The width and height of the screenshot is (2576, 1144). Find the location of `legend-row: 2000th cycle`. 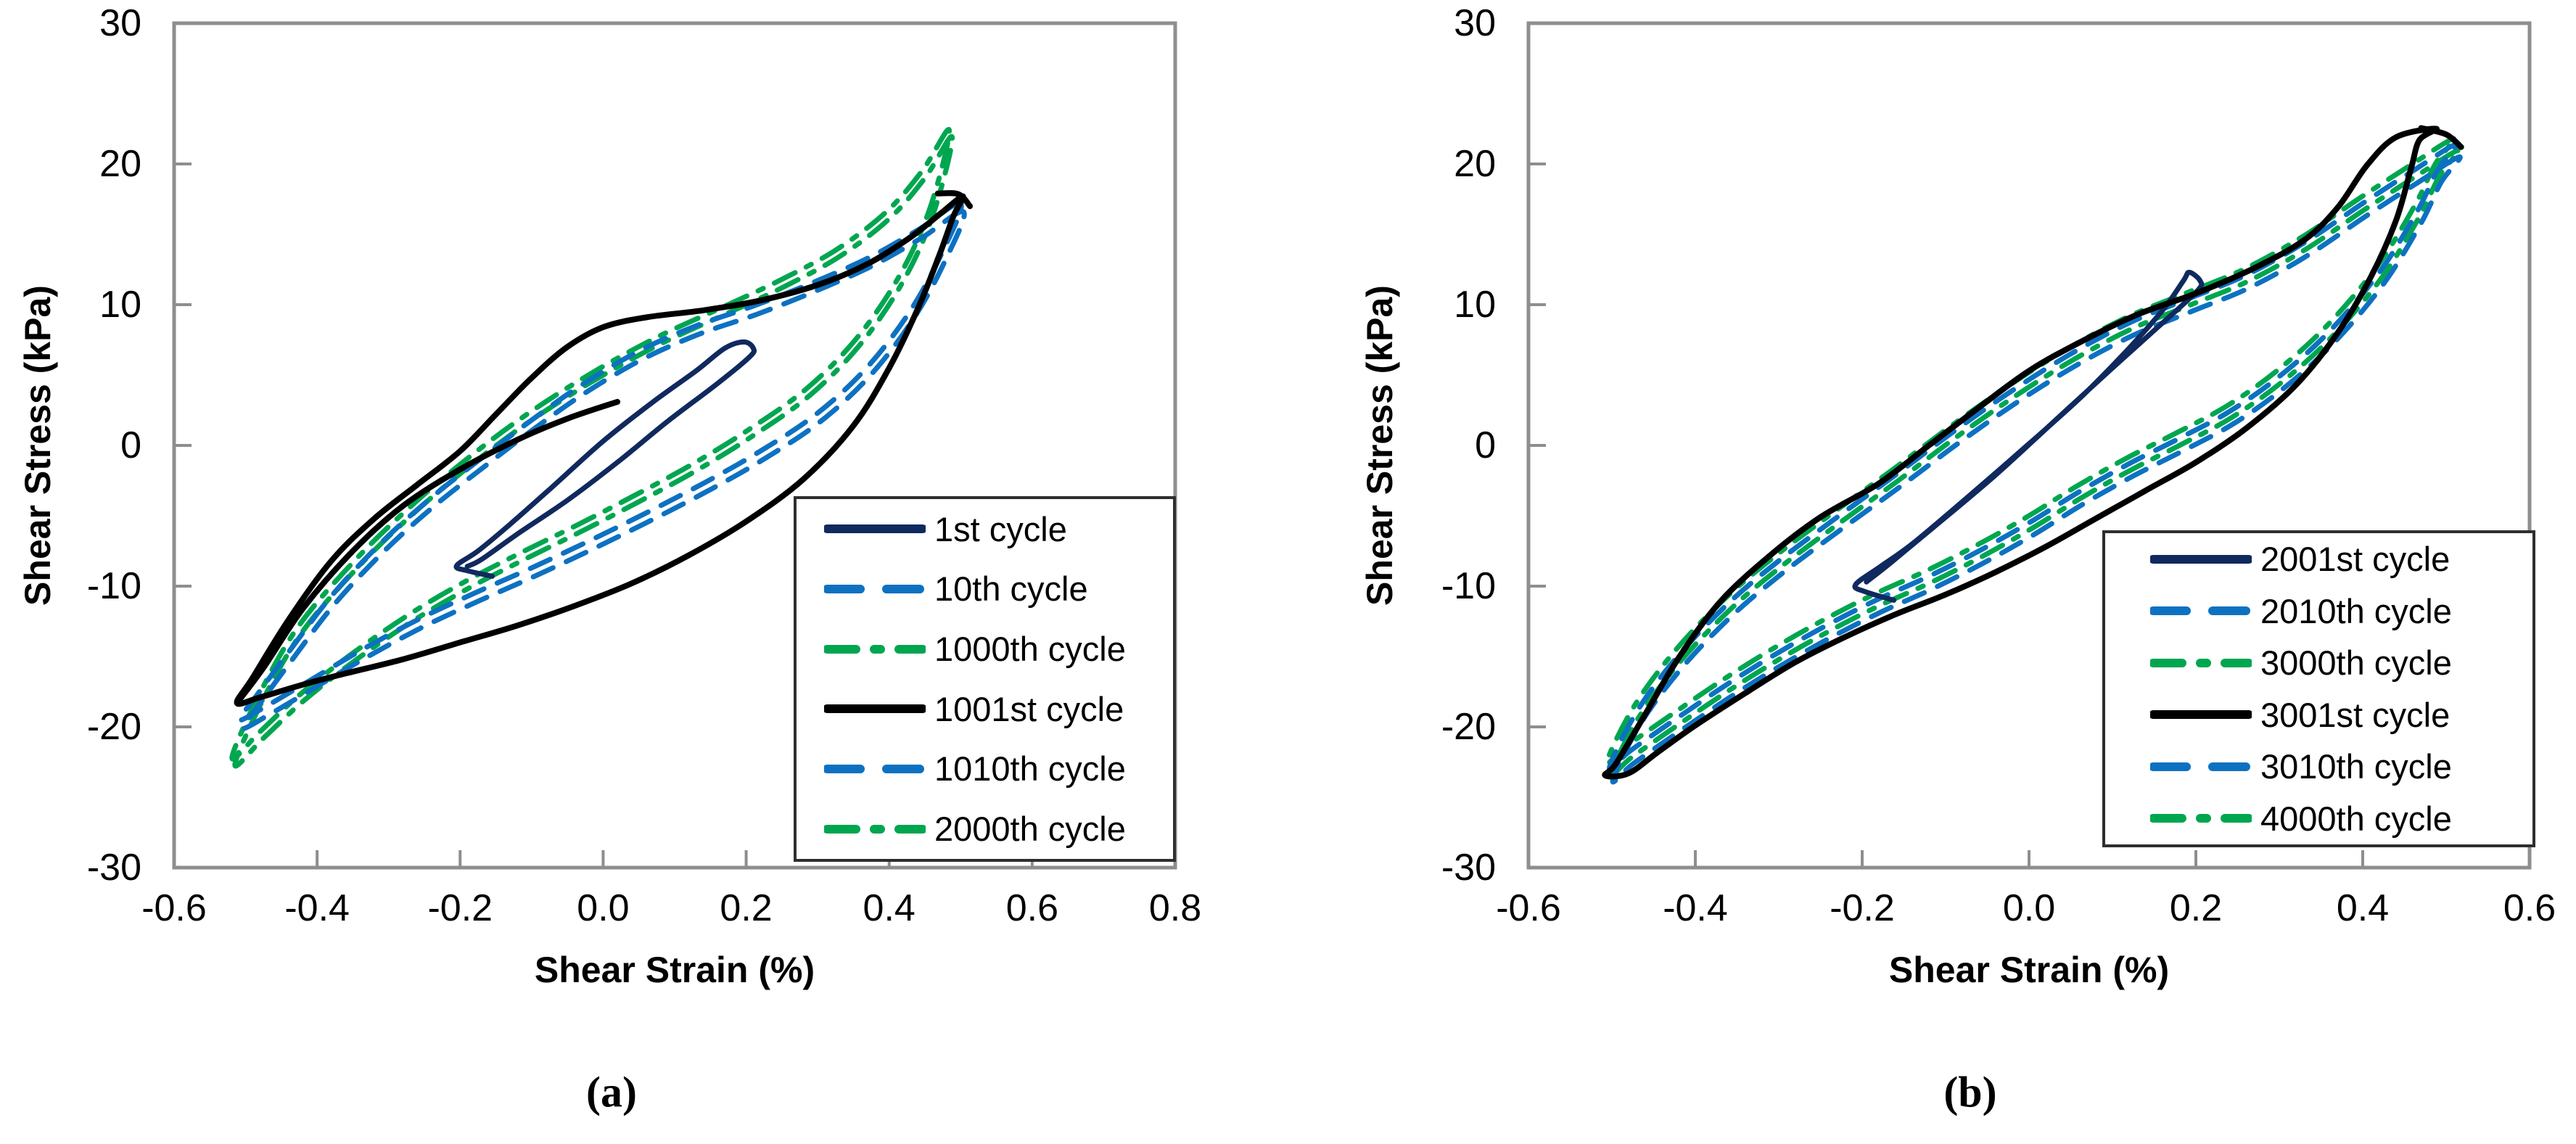

legend-row: 2000th cycle is located at coordinates (998, 829).